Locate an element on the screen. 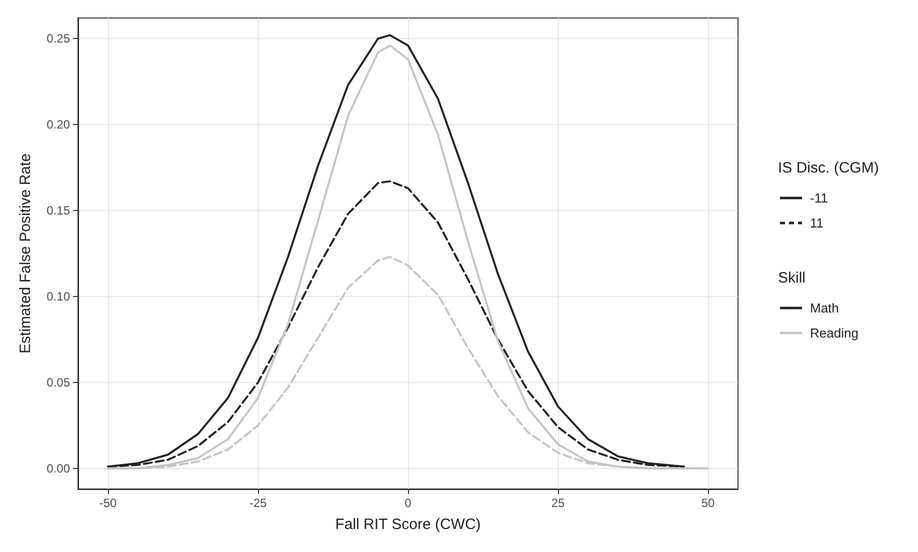 This screenshot has height=552, width=918. x-tick-label: -25 is located at coordinates (258, 503).